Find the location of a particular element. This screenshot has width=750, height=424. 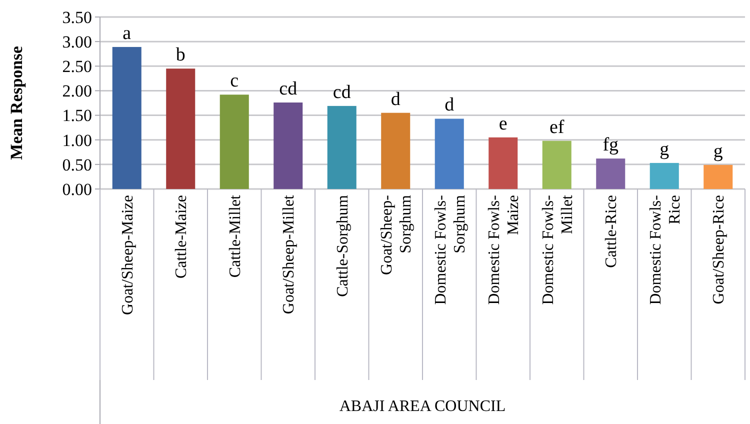

x-tick-label: Domestic Fowls-Sorghum is located at coordinates (450, 249).